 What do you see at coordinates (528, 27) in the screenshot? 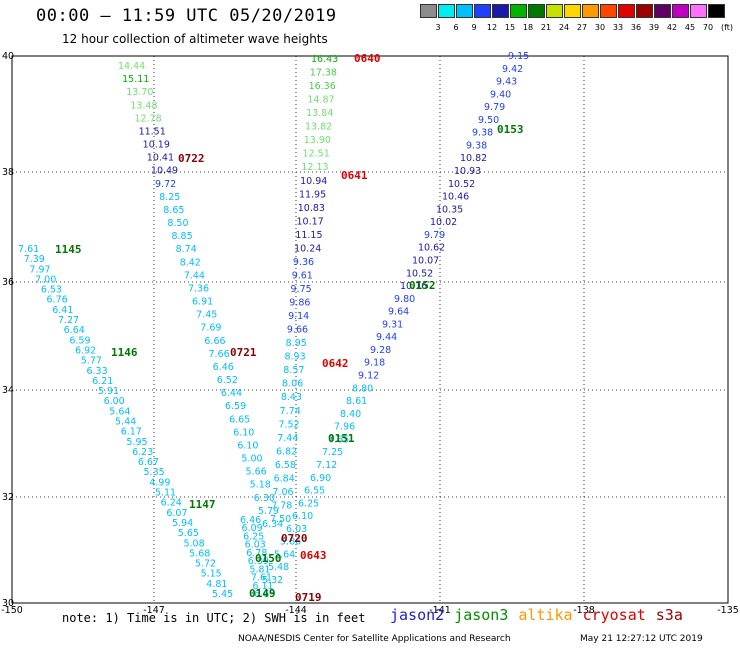
I see `scale-label: 18` at bounding box center [528, 27].